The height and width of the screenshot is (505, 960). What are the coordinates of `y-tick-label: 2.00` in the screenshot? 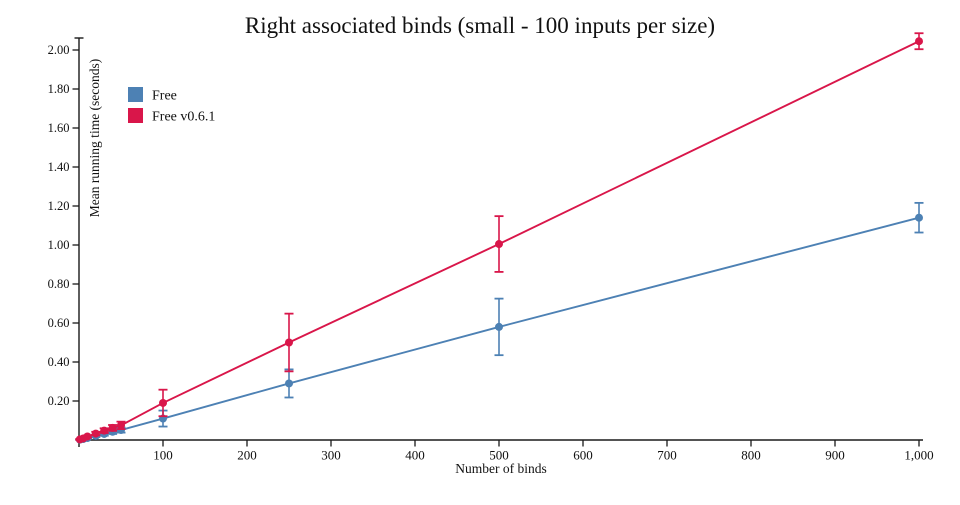 It's located at (59, 50).